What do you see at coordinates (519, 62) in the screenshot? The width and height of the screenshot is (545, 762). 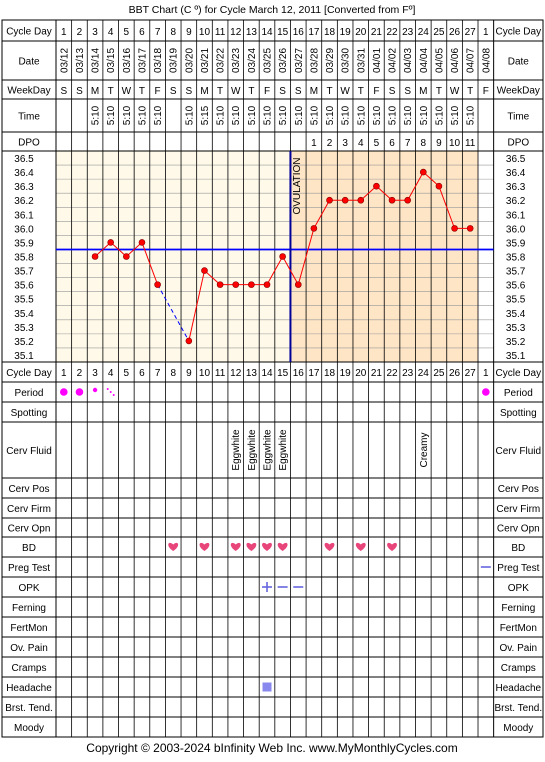 I see `row-label-right-date: Date` at bounding box center [519, 62].